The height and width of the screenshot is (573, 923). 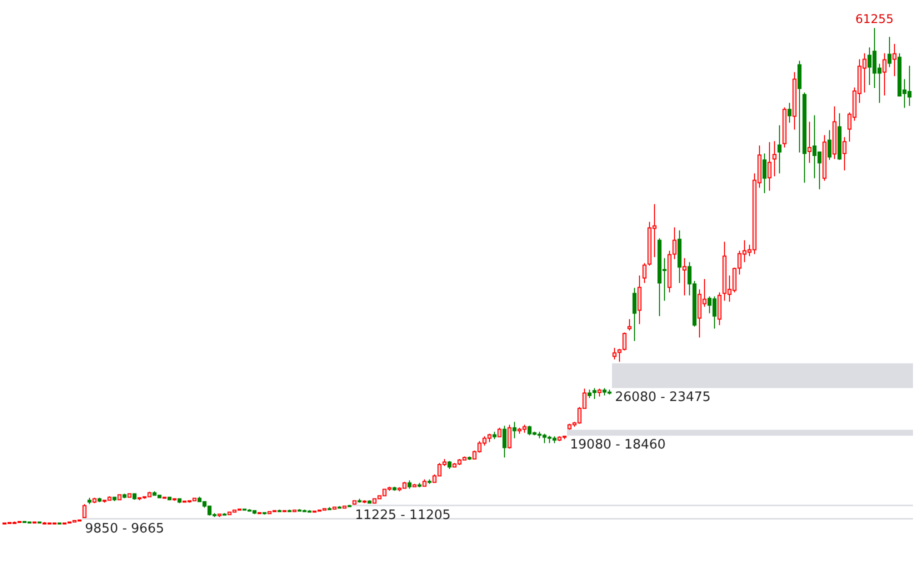 I want to click on band-label: 11225 - 11205, so click(x=403, y=516).